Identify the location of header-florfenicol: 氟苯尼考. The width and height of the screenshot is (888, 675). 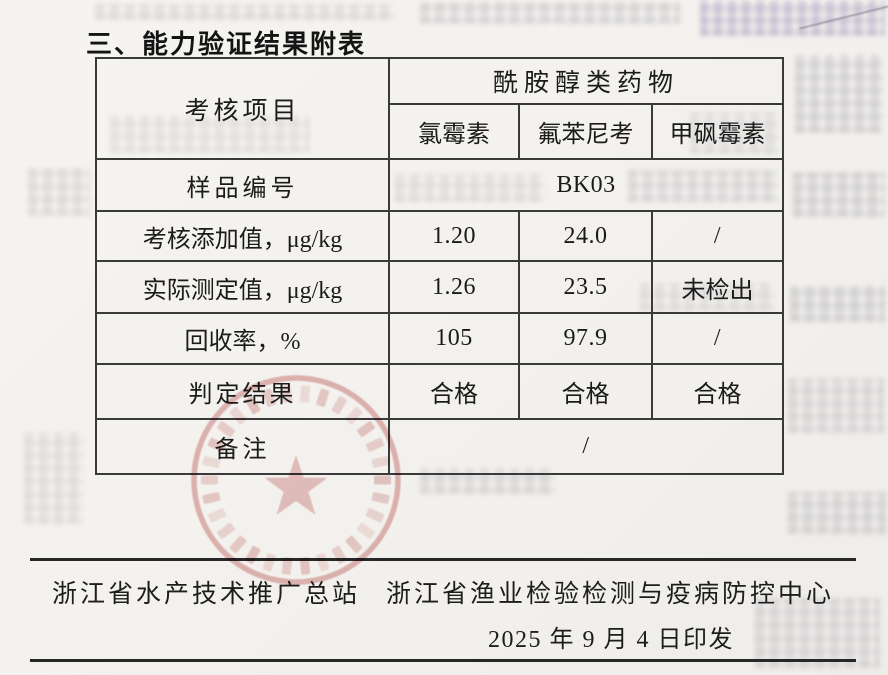
(585, 131).